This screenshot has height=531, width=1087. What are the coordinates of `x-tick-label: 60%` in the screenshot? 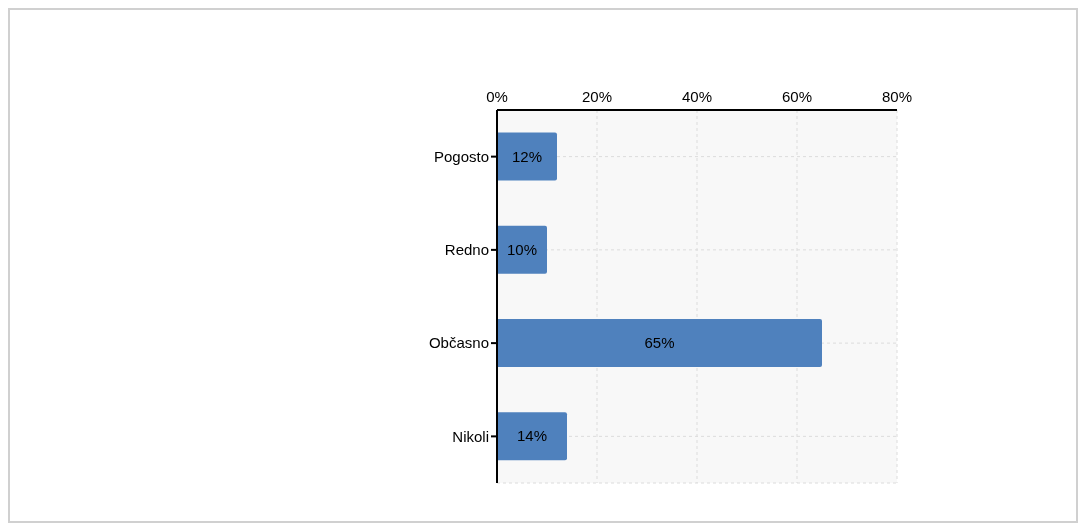 It's located at (797, 96).